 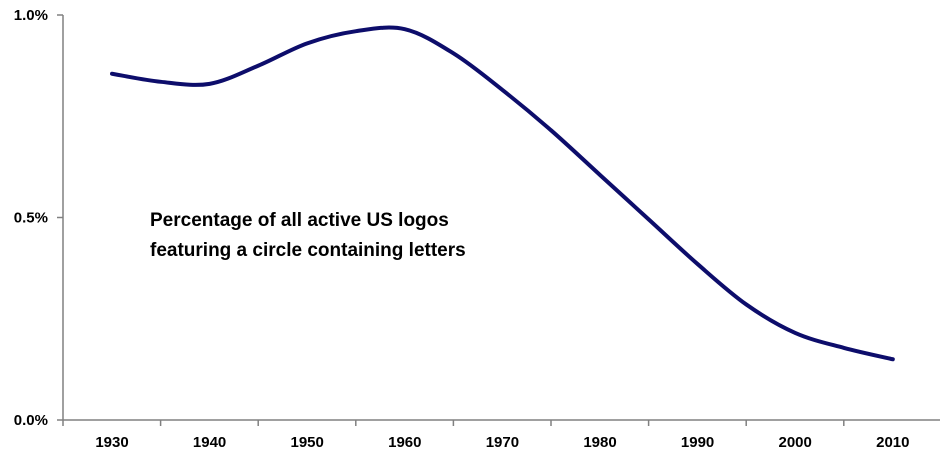 I want to click on annotation-line-2: featuring a circle containing letters, so click(x=308, y=250).